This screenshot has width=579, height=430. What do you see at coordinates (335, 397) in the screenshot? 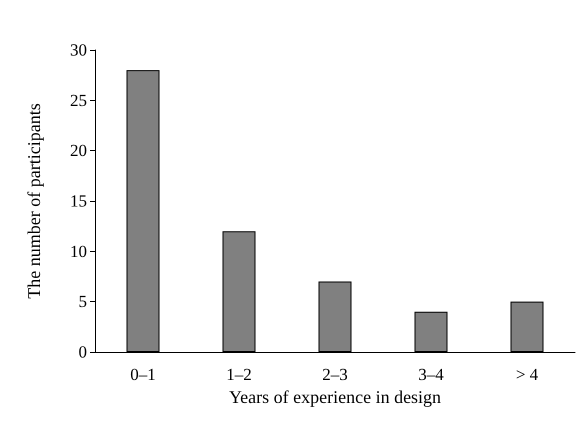
I see `x-axis-title: Years of experience in design` at bounding box center [335, 397].